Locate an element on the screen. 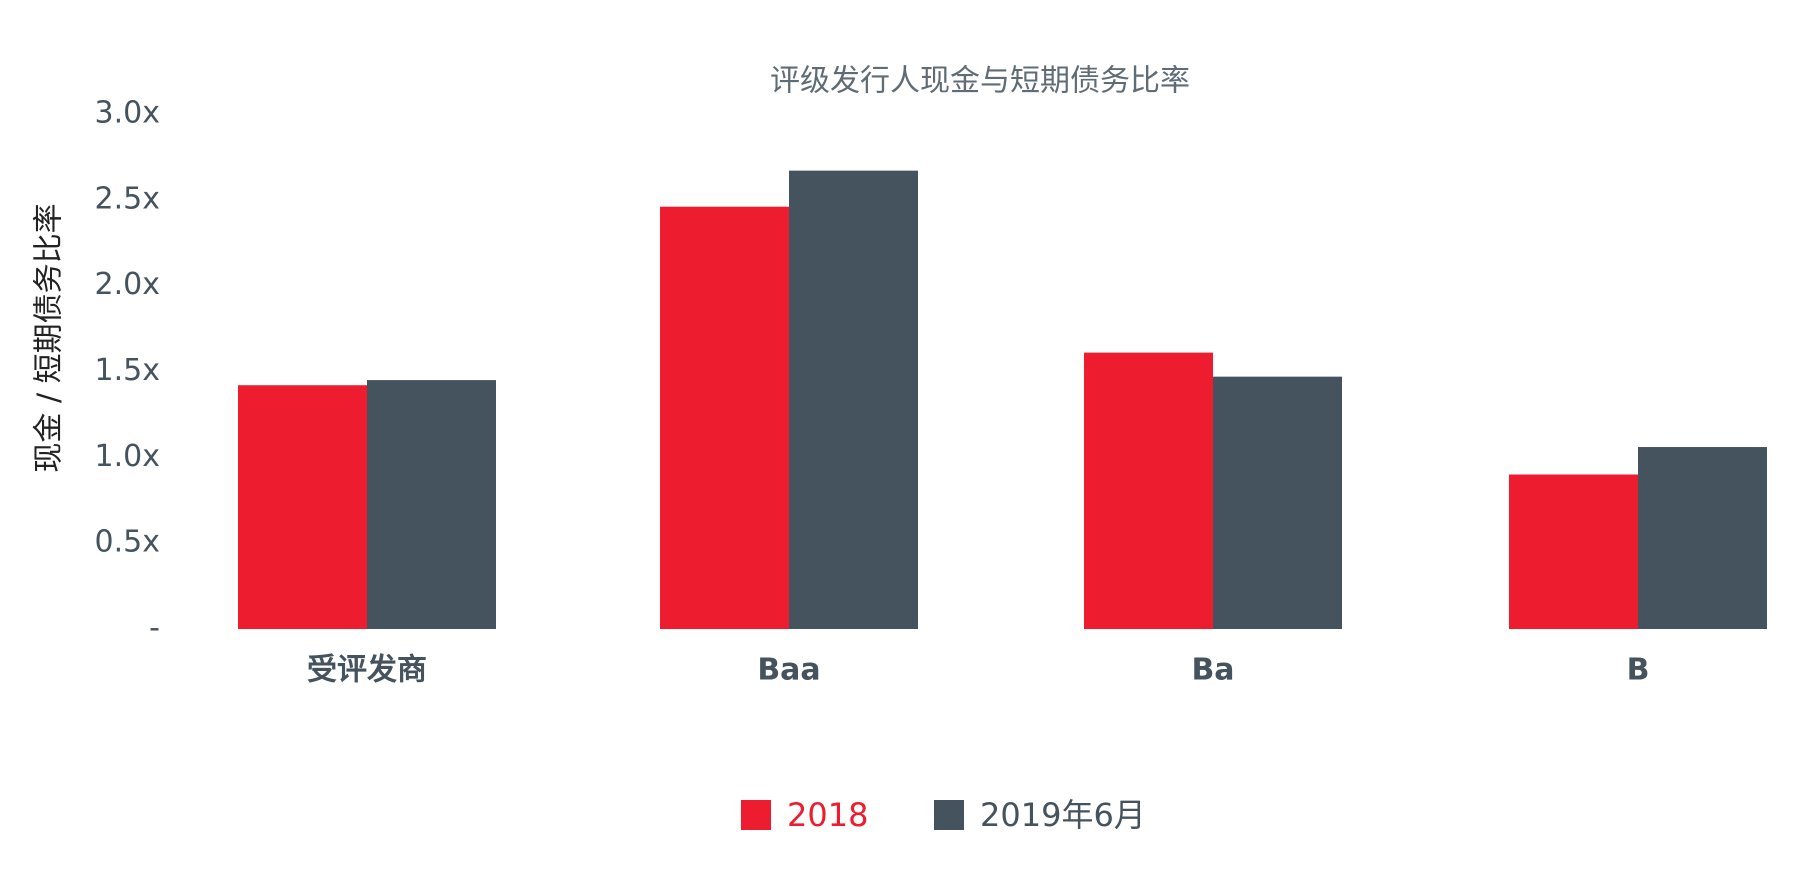 This screenshot has height=874, width=1808. x-tick-label: Ba is located at coordinates (1212, 670).